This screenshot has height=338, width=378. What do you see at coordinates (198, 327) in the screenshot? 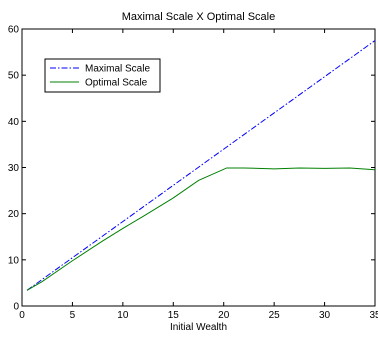
I see `x-axis-label: Initial Wealth` at bounding box center [198, 327].